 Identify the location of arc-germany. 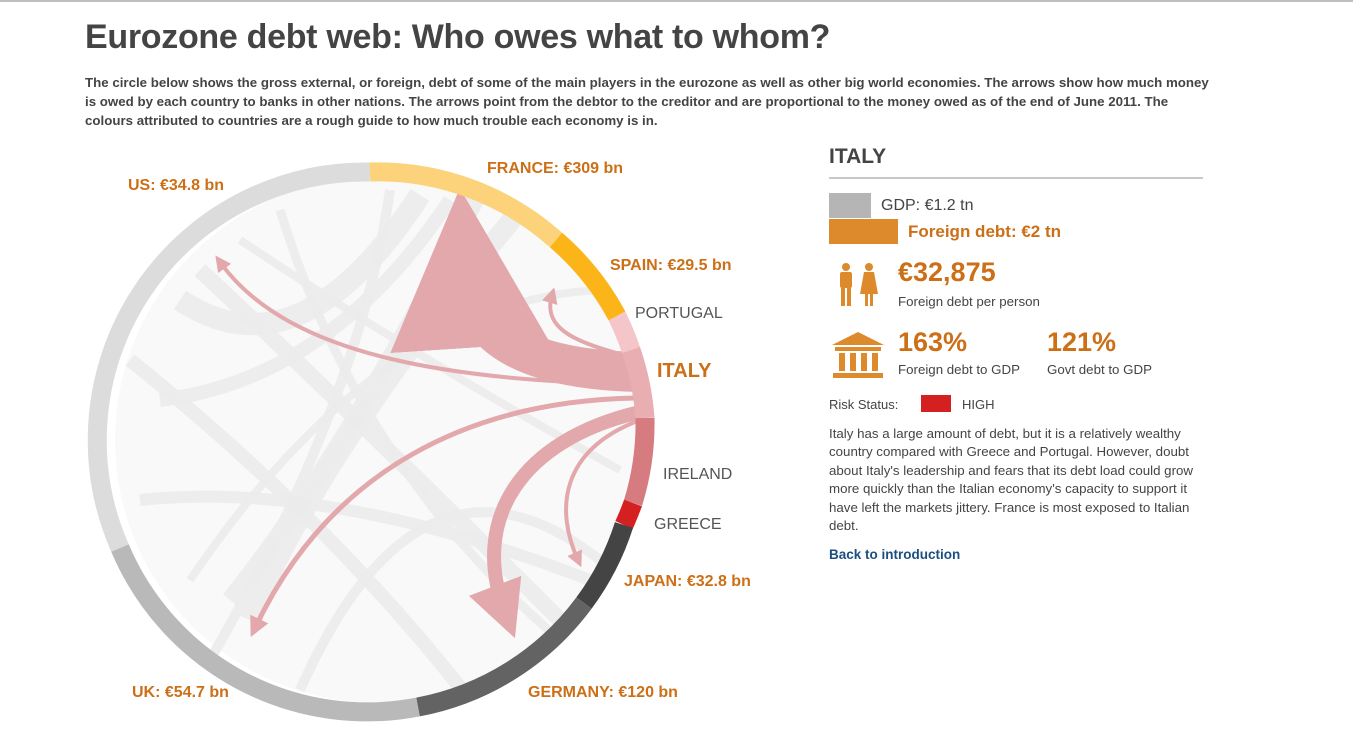
(504, 657).